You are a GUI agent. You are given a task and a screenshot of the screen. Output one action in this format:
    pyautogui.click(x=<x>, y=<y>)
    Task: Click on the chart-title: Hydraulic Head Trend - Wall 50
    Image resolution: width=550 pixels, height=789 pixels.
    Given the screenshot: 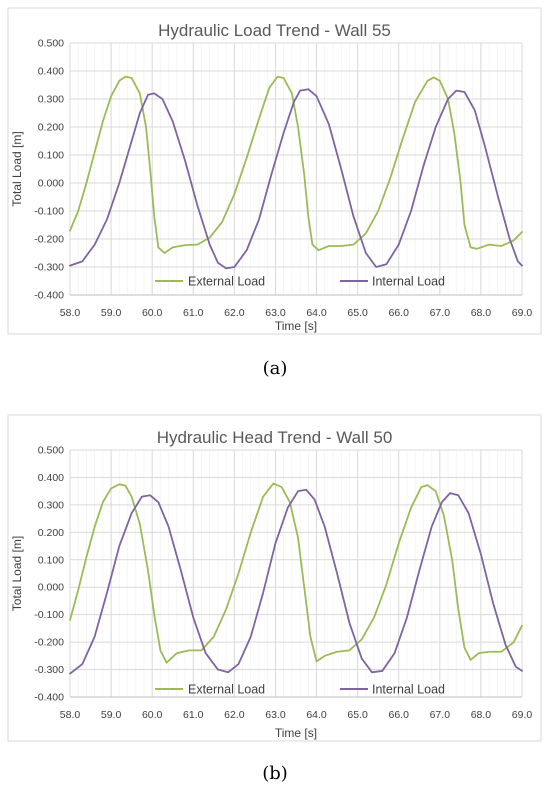 What is the action you would take?
    pyautogui.click(x=275, y=437)
    